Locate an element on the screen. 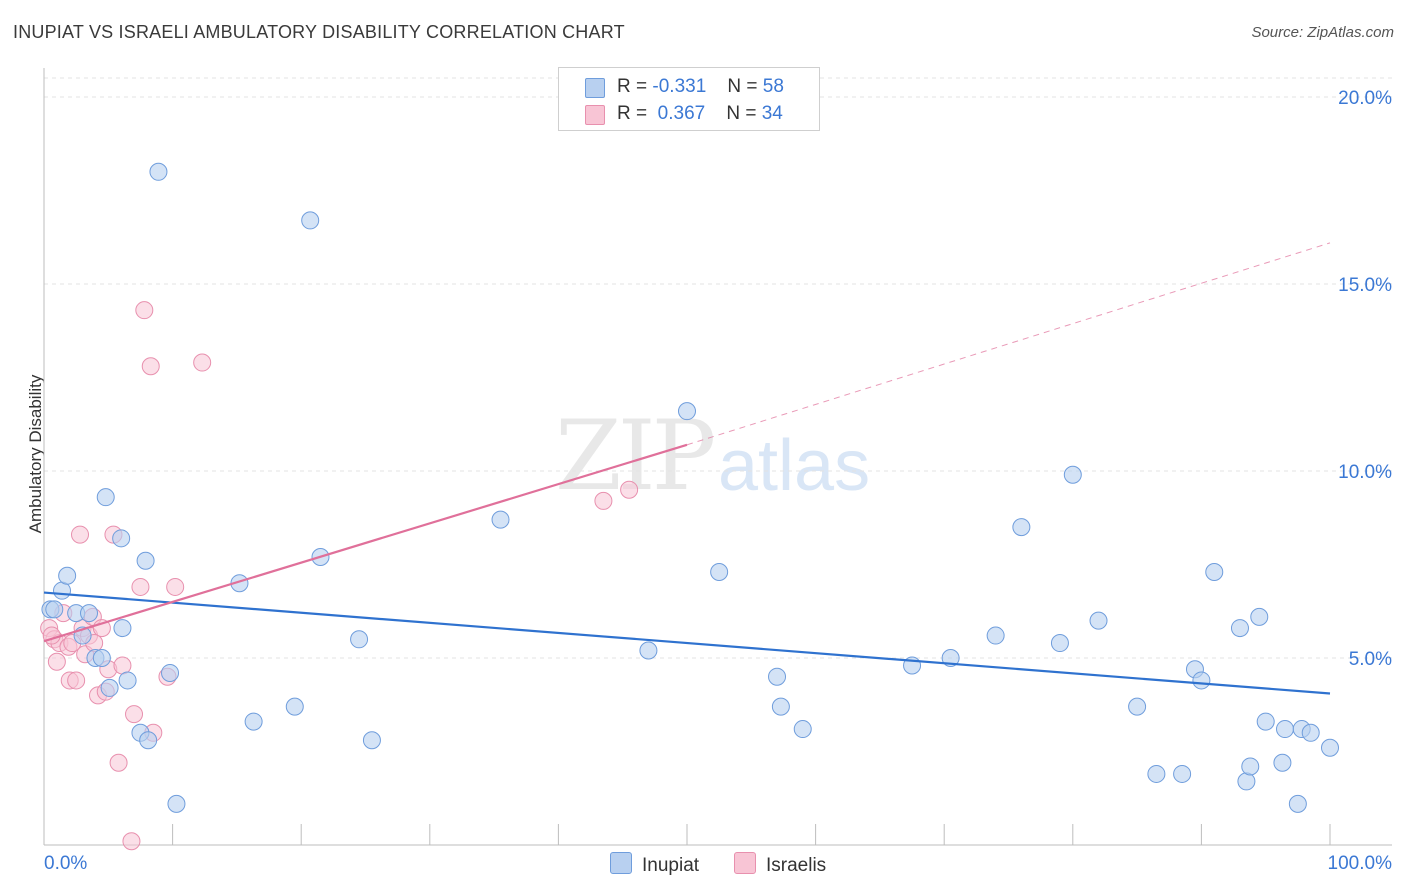 The width and height of the screenshot is (1406, 892). watermark-atlas: atlas is located at coordinates (794, 466).